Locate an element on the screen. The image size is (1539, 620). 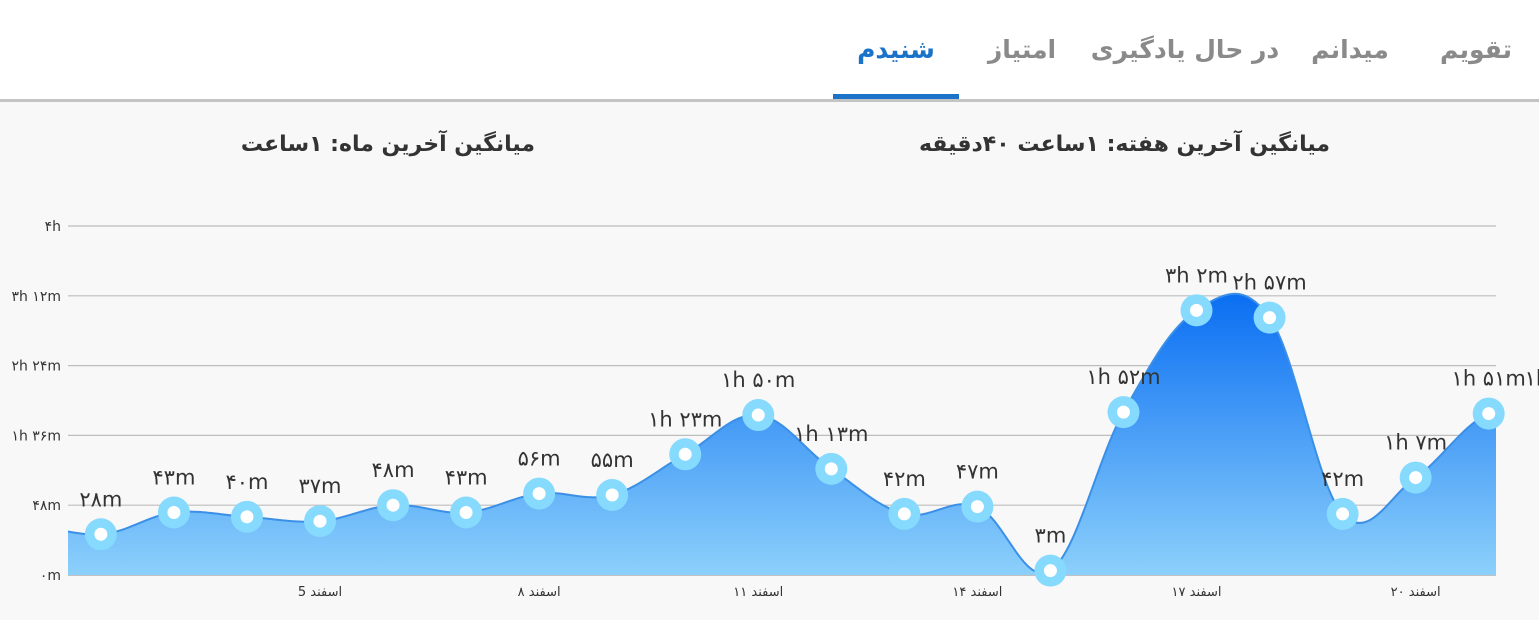
tab-known: میدانم is located at coordinates (1350, 49).